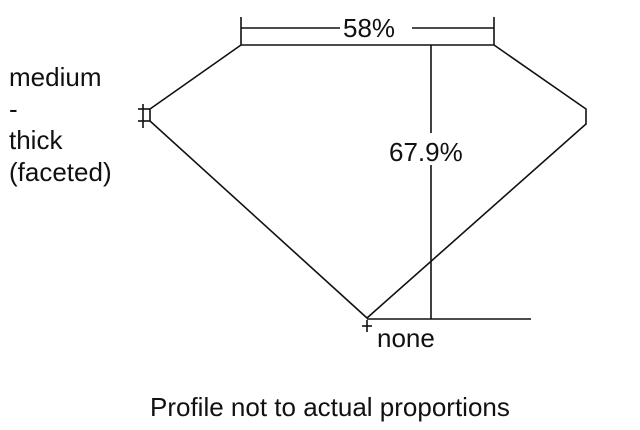  I want to click on table-percentage-label: 58%, so click(369, 28).